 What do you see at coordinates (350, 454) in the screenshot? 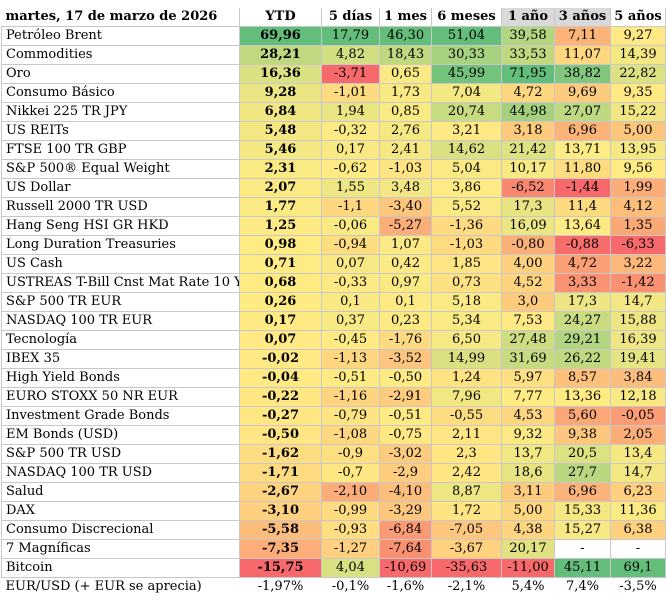
I see `cell-5d: -0,9` at bounding box center [350, 454].